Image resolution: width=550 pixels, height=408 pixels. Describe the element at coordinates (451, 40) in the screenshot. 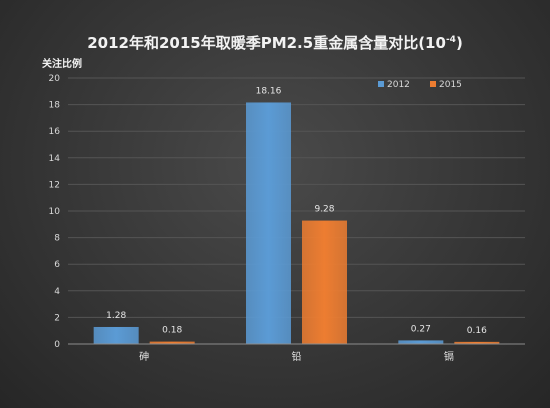

I see `chart-title-exponent: -4` at that location.